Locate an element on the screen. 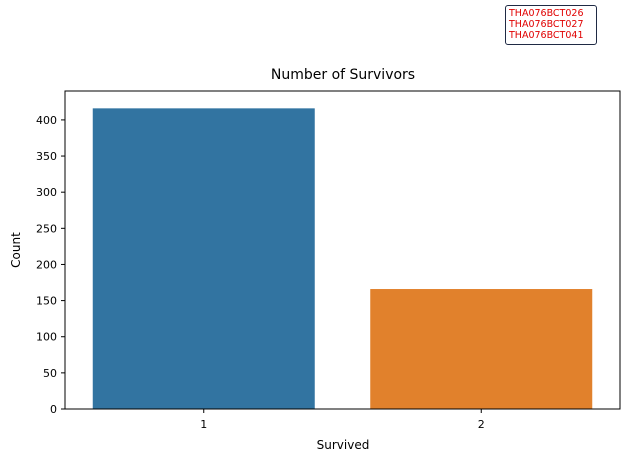 This screenshot has width=630, height=463. id-annotation-line-2: THA076BCT027 is located at coordinates (546, 24).